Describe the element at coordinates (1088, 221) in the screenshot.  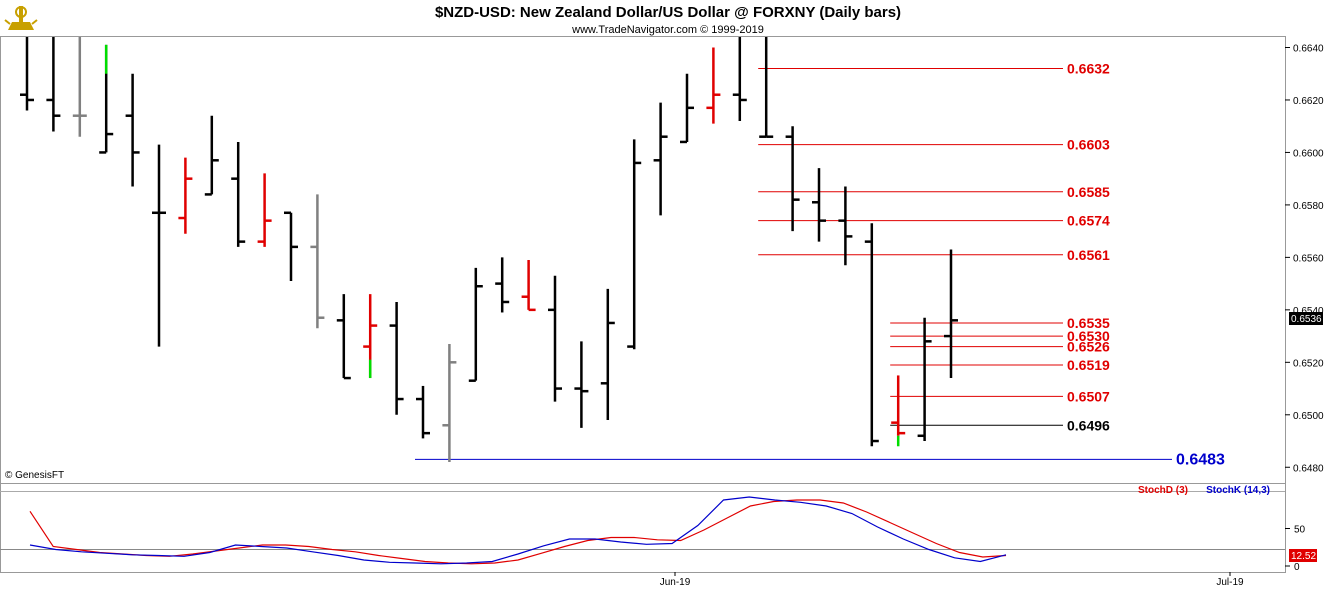
I see `level-label: 0.6574` at that location.